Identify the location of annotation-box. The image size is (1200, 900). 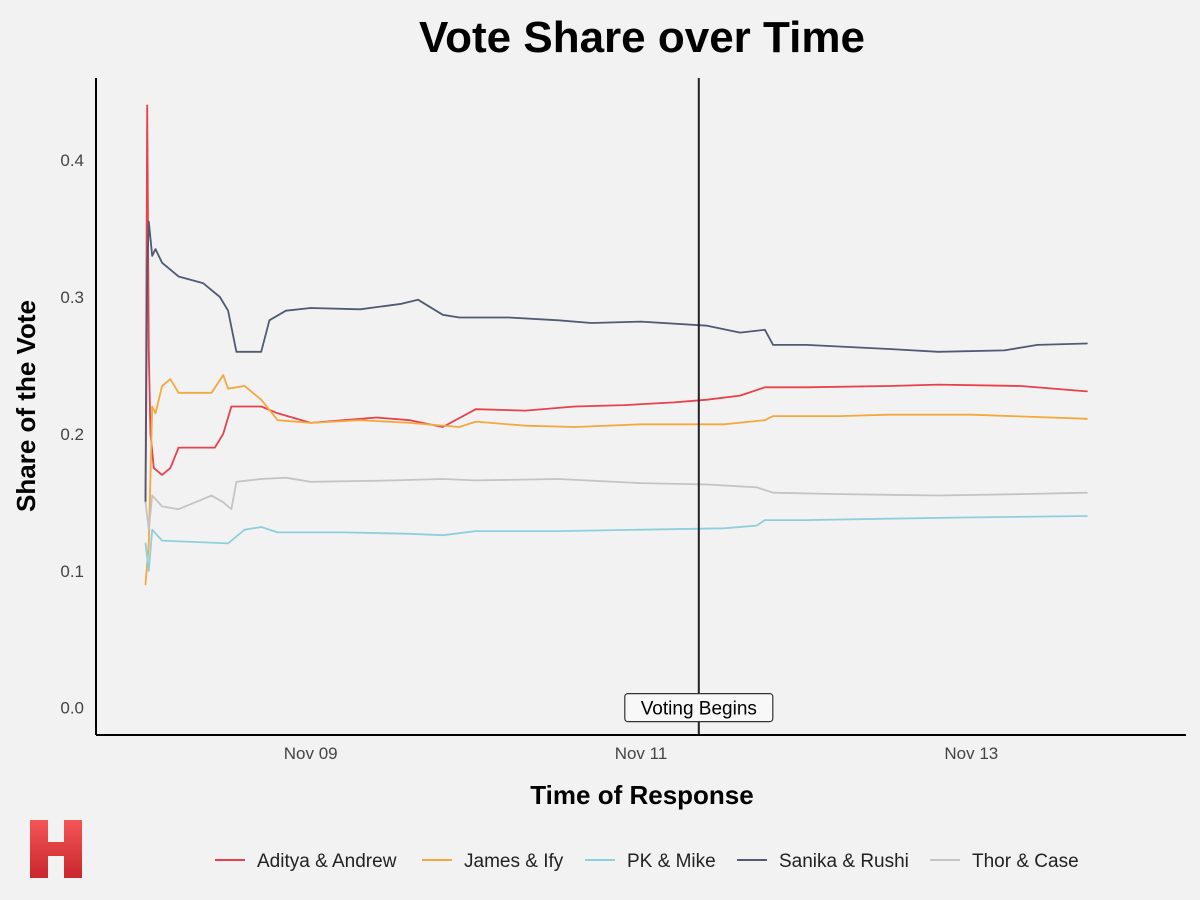
(699, 708).